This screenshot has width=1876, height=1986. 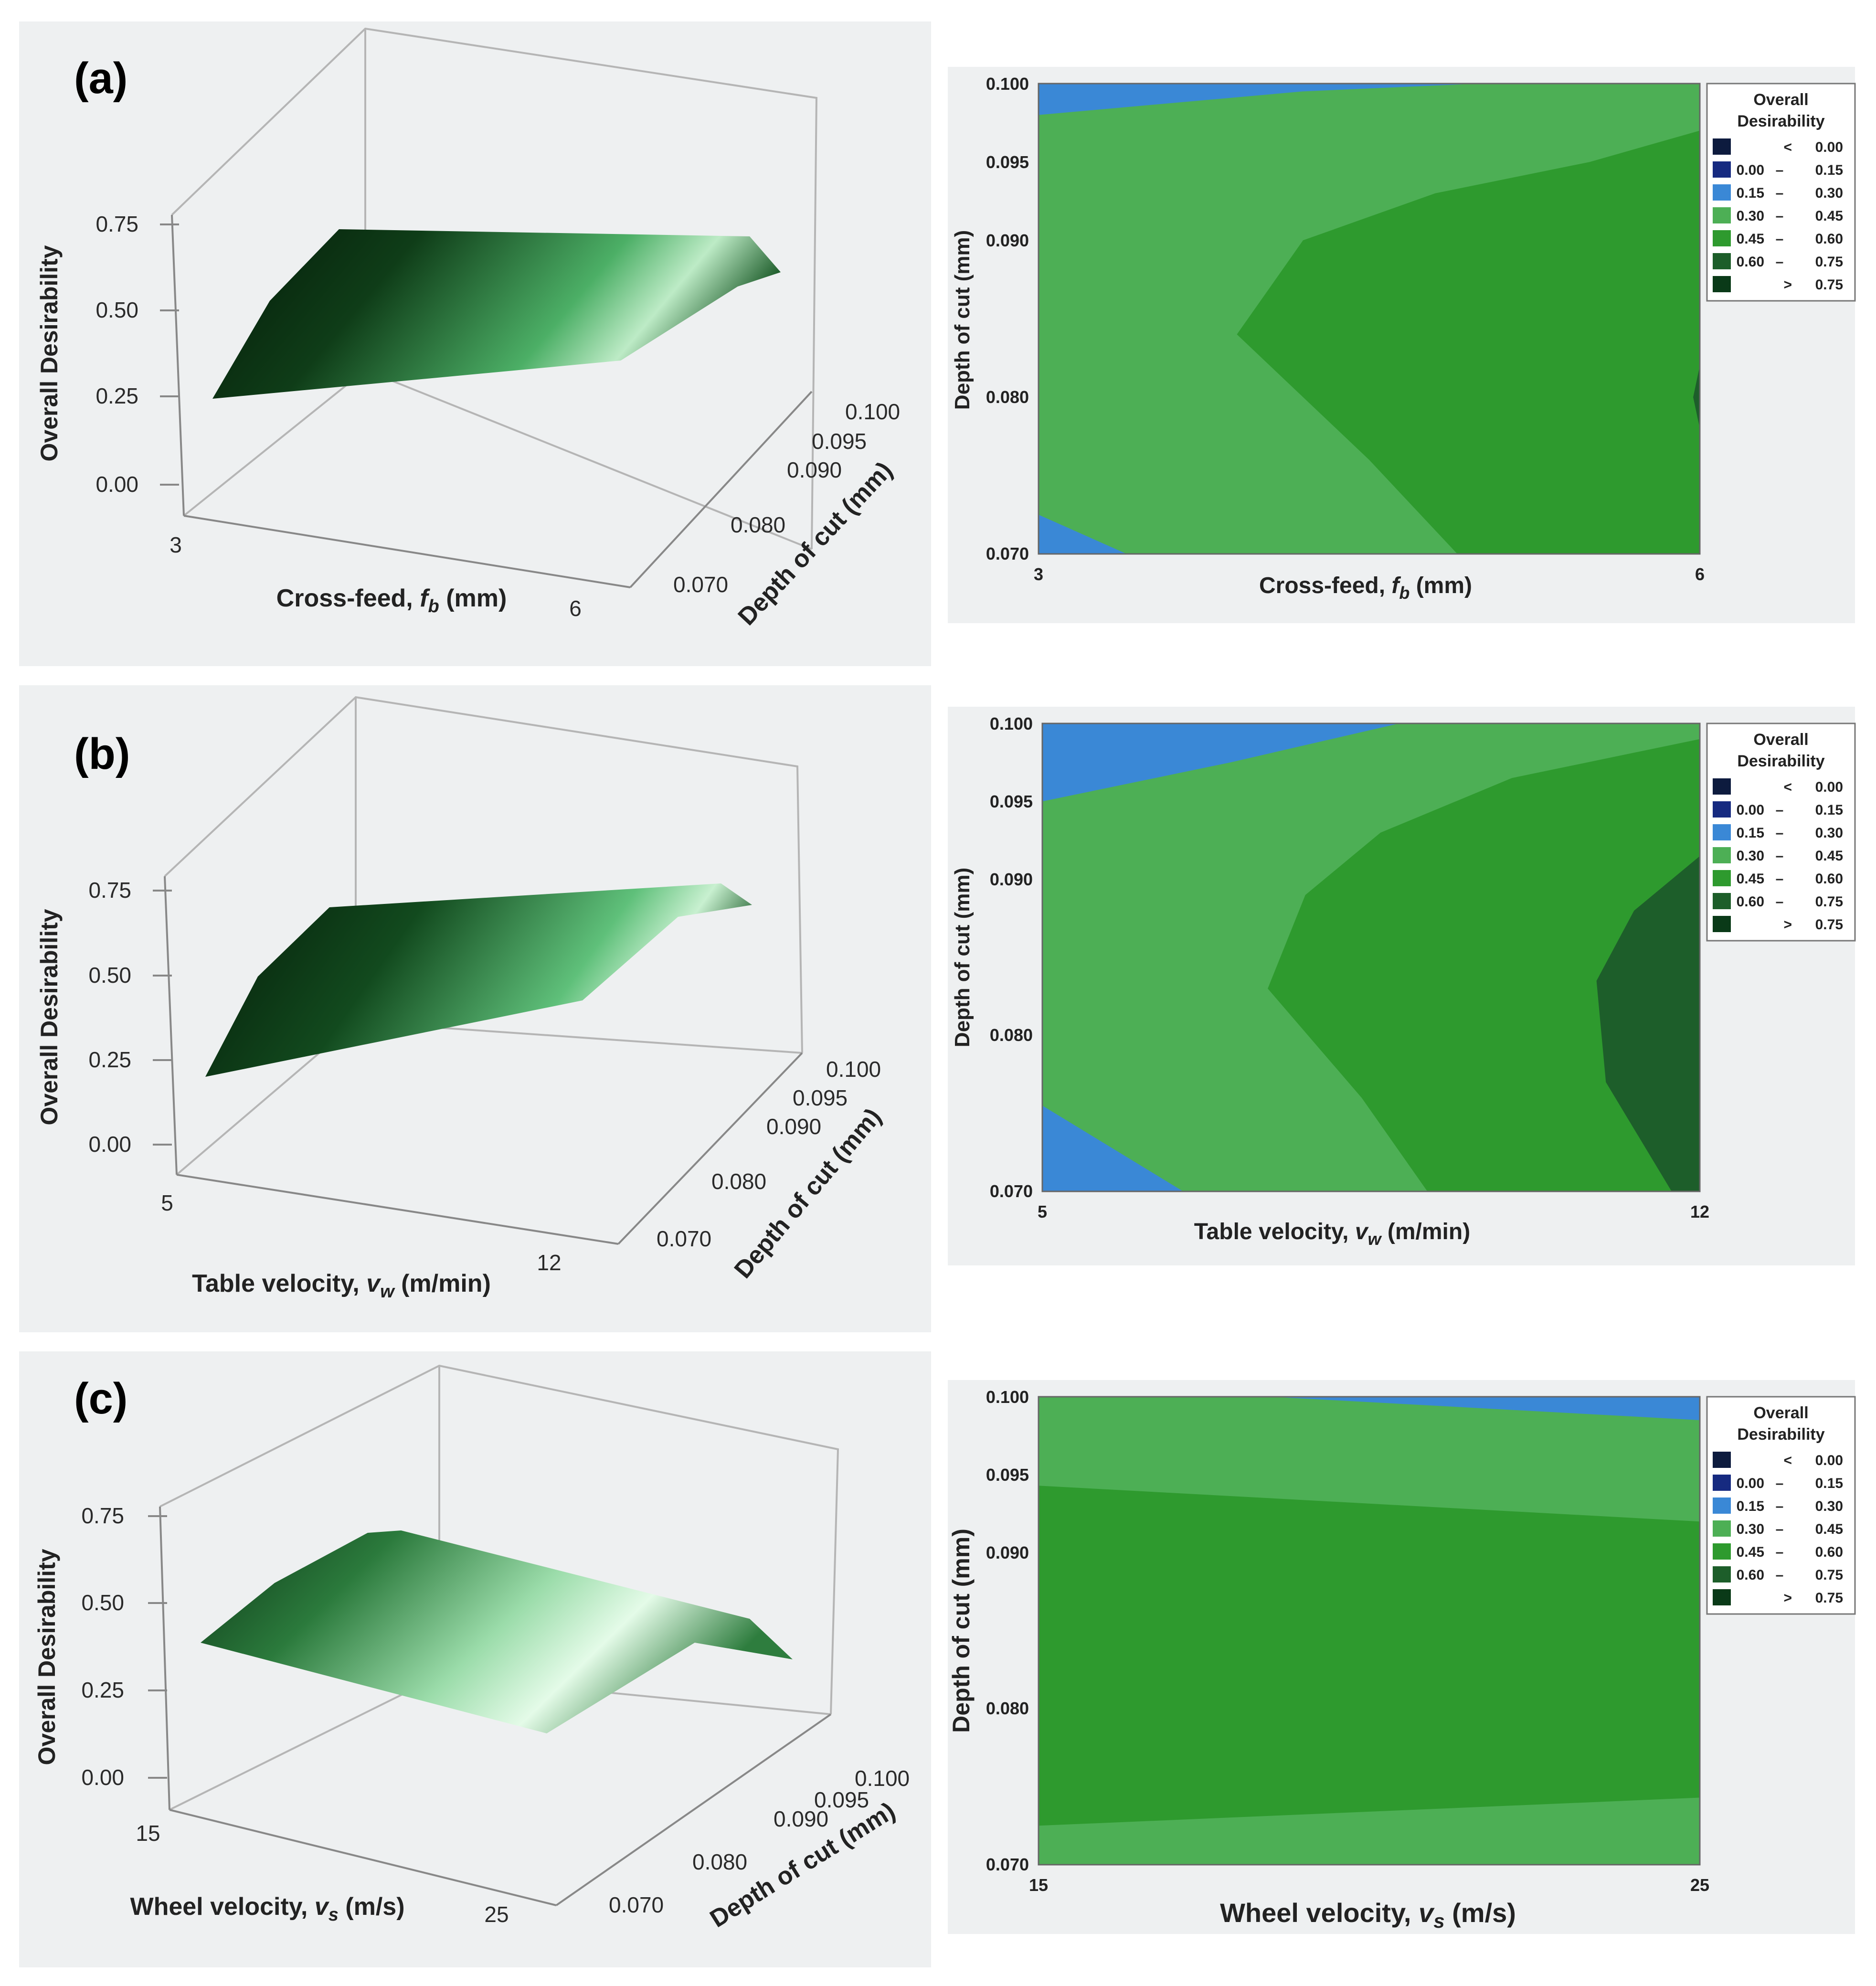 What do you see at coordinates (1375, 1239) in the screenshot?
I see `x-title-sub: w` at bounding box center [1375, 1239].